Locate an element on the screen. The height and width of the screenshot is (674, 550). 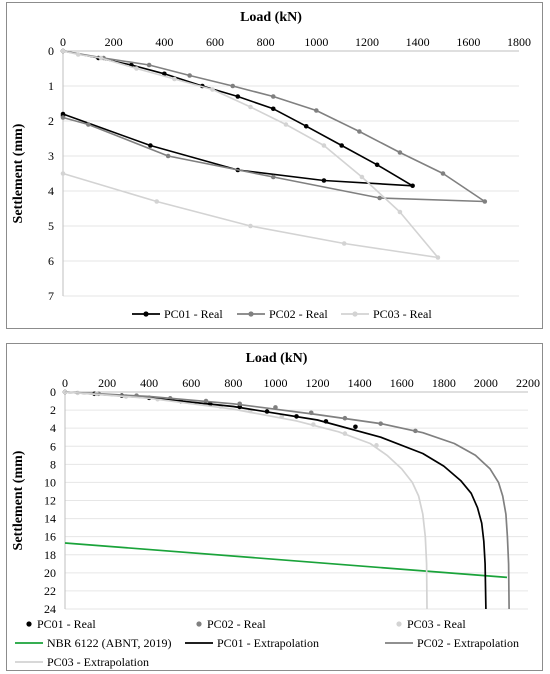
y-tick-label: 7 is located at coordinates (51, 296).